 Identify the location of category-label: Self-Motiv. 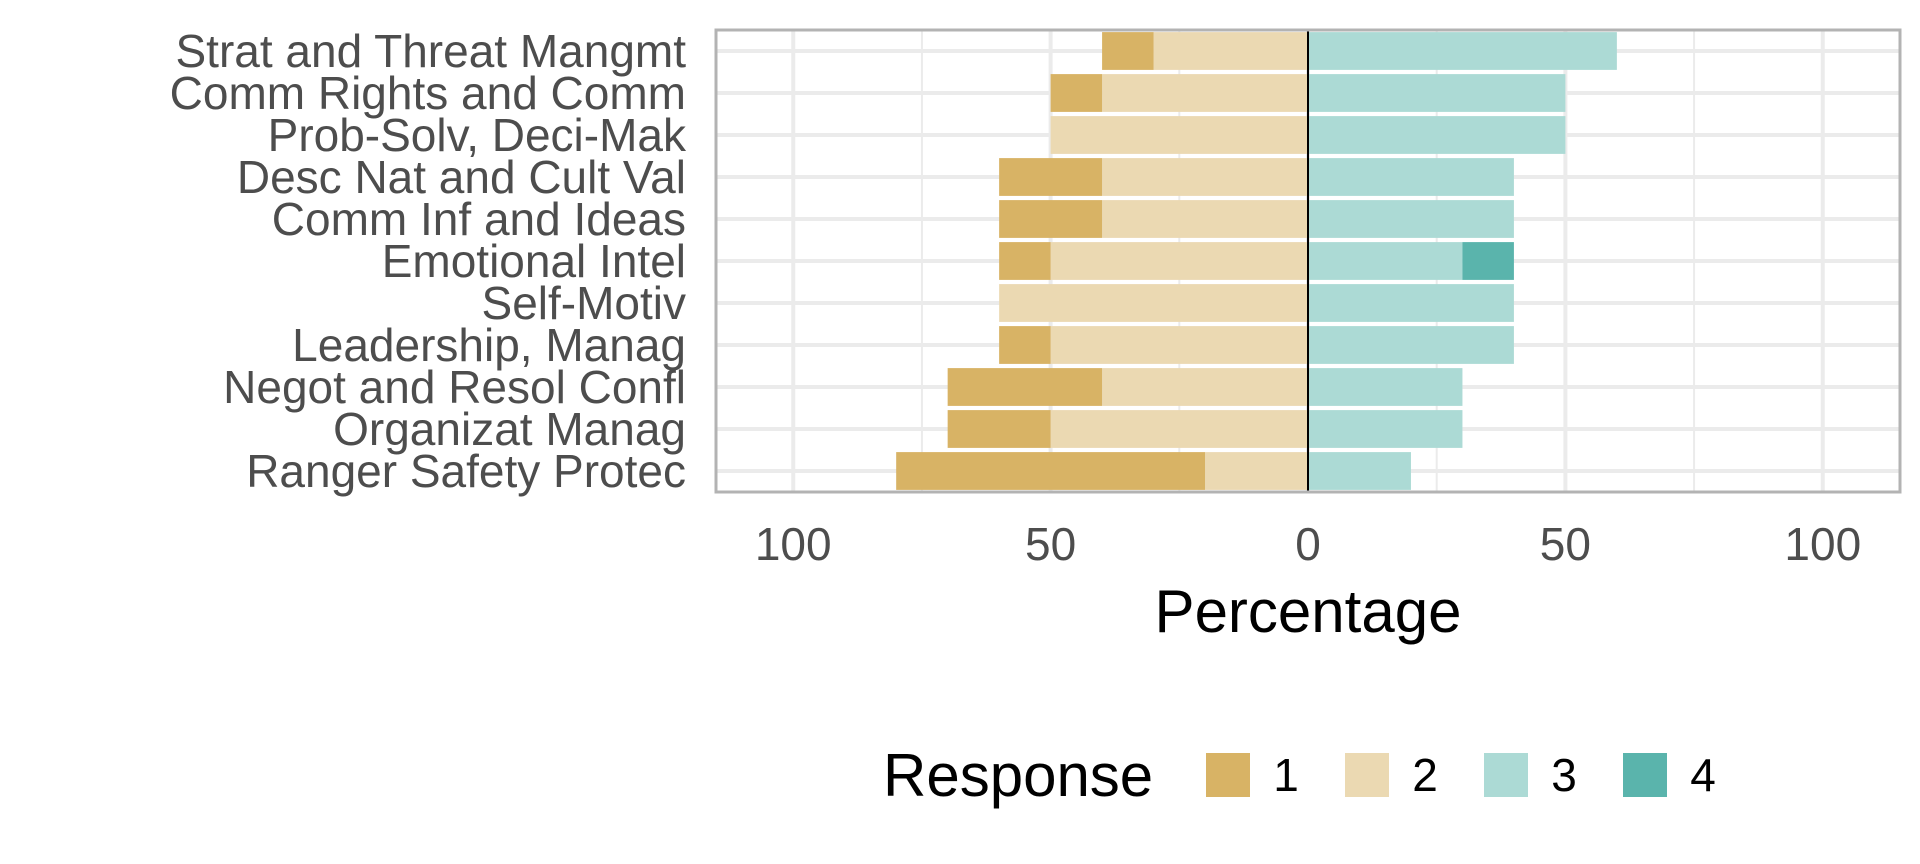
(584, 303).